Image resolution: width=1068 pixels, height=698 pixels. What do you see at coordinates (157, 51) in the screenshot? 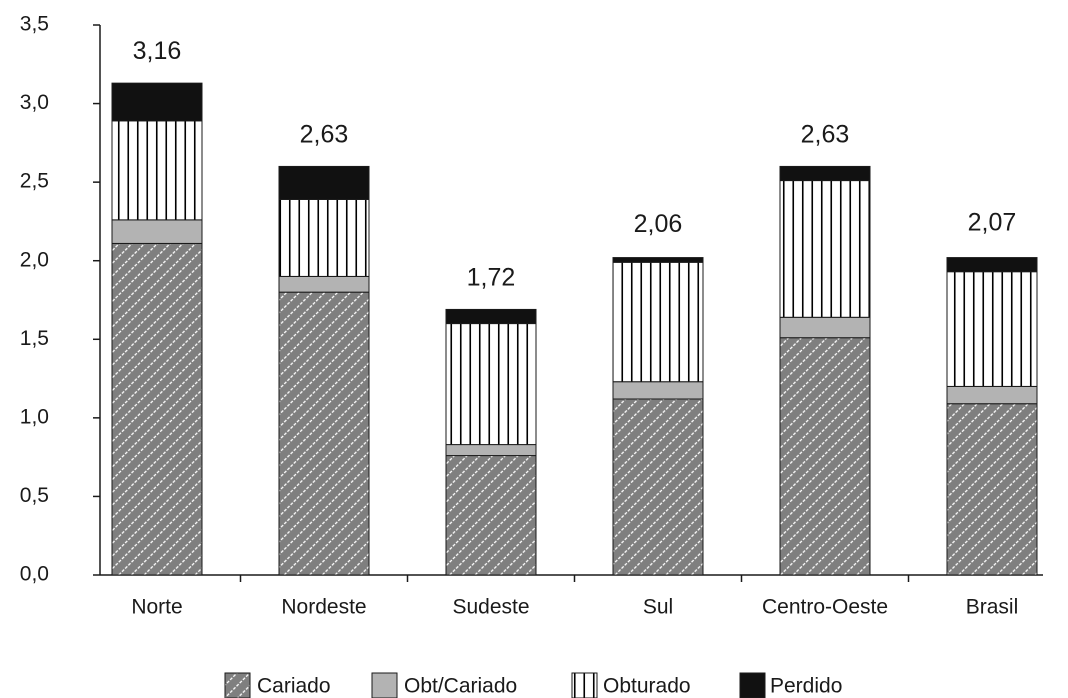
I see `total-label: 3,16` at bounding box center [157, 51].